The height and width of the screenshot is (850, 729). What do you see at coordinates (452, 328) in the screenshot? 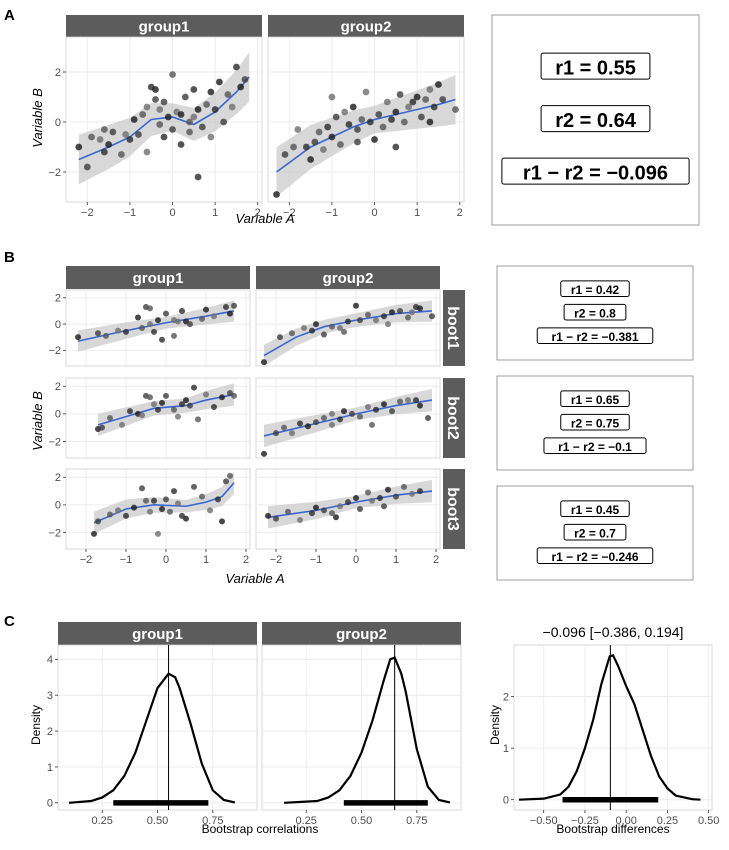
I see `panel-b-boot1-strip-label: boot1` at bounding box center [452, 328].